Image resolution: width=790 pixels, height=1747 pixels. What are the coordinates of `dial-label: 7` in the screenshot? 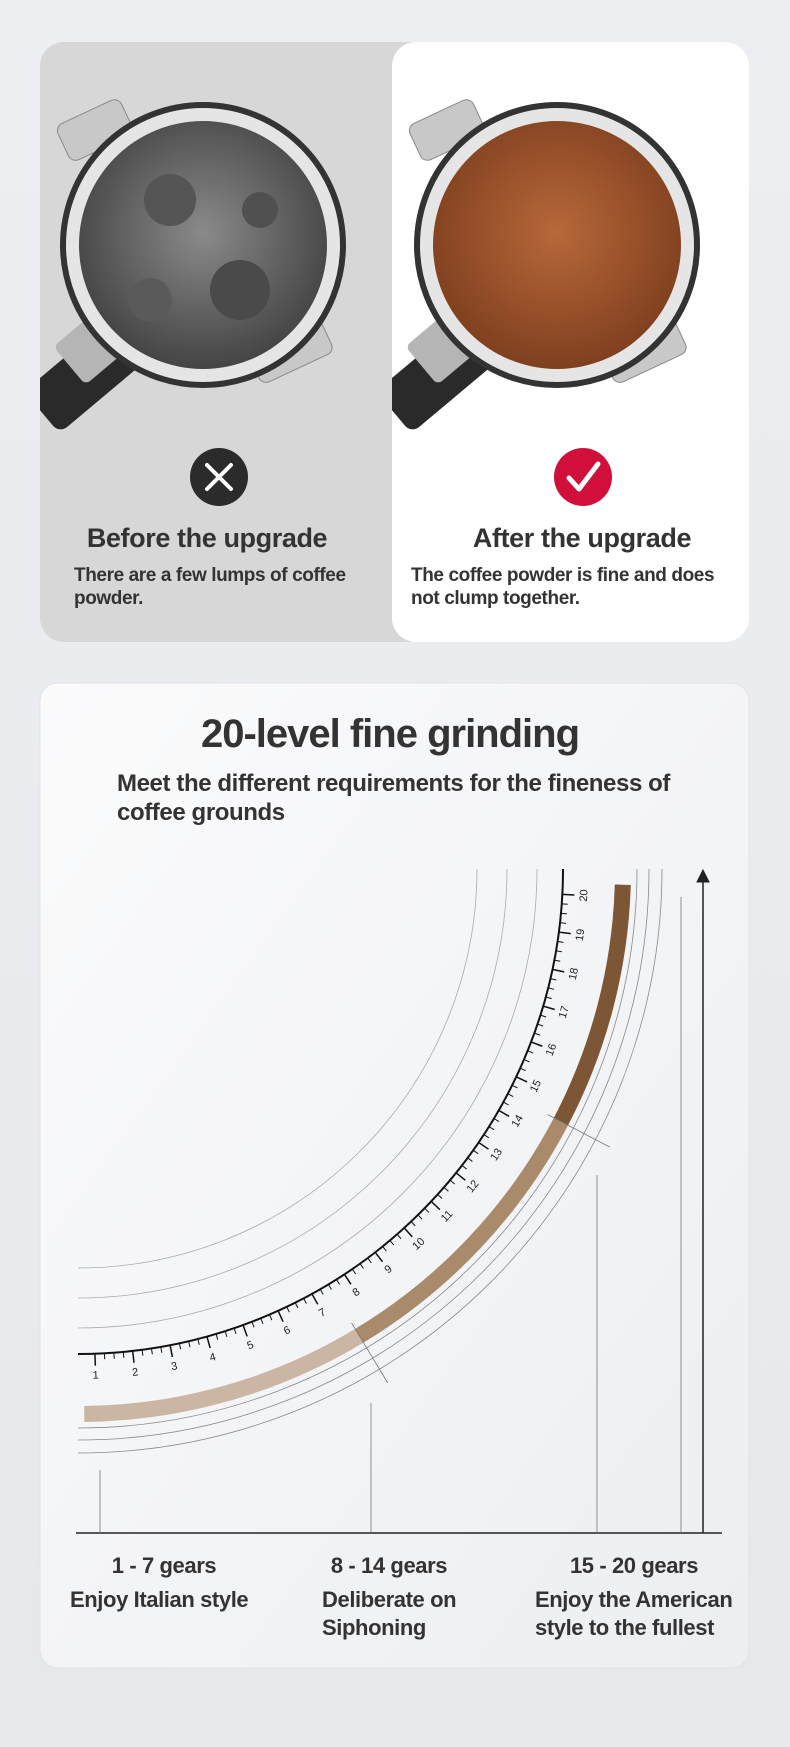 It's located at (322, 1312).